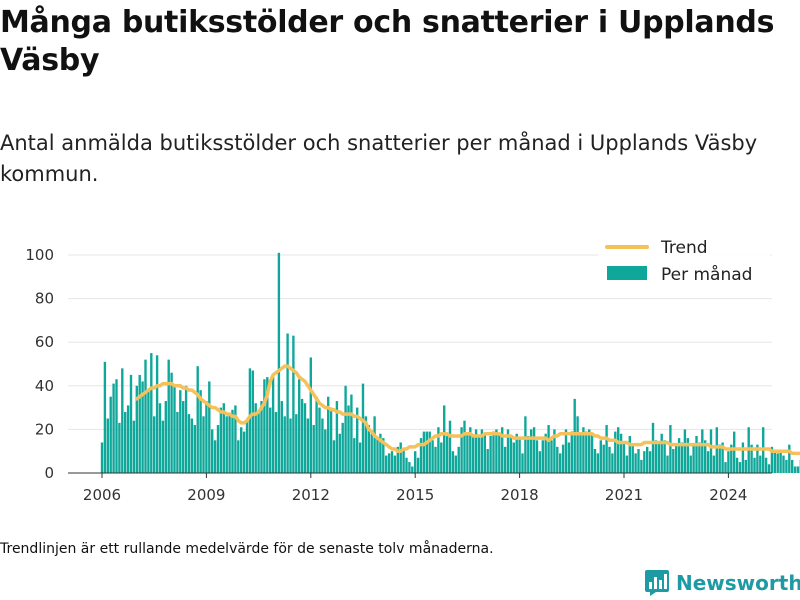 This screenshot has height=600, width=800. Describe the element at coordinates (684, 248) in the screenshot. I see `legend-trend-label: Trend` at that location.